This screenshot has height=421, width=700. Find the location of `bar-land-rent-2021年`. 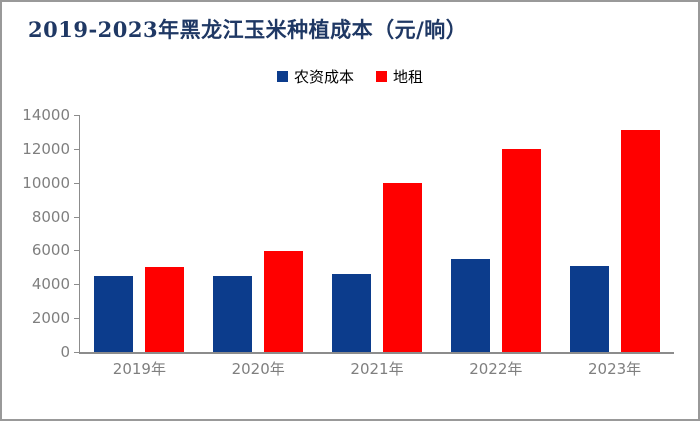

bar-land-rent-2021年 is located at coordinates (402, 267).